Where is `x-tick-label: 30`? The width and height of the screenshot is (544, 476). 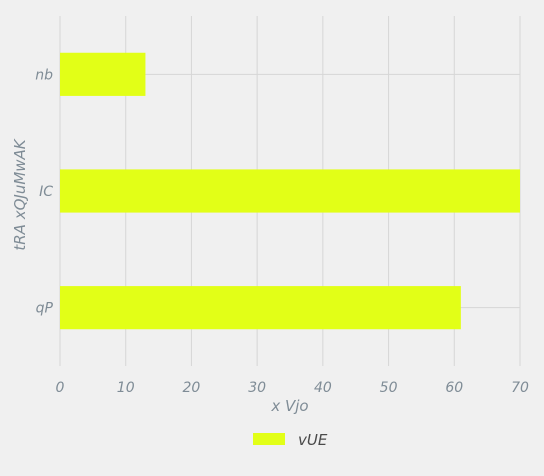
x-tick-label: 30 is located at coordinates (257, 388).